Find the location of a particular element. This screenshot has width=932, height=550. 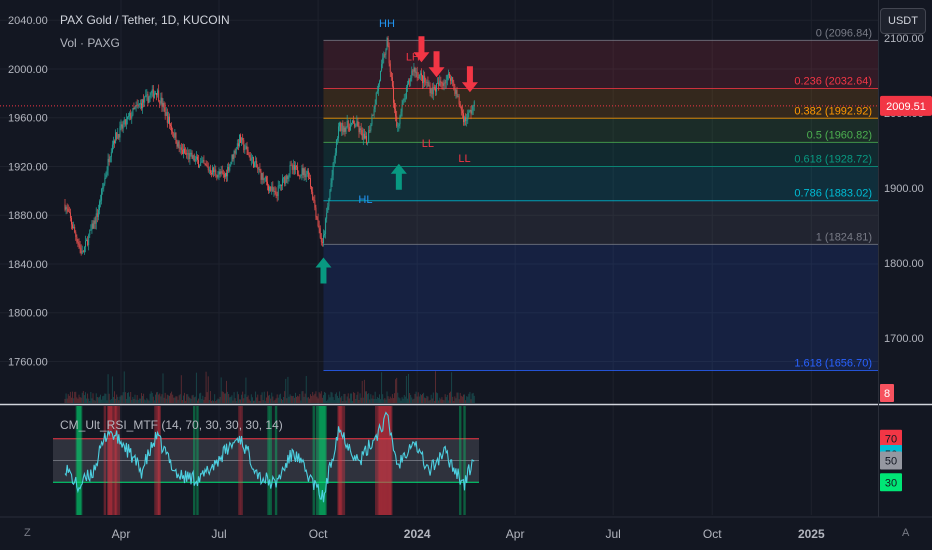

pivot-label: LL is located at coordinates (464, 159).